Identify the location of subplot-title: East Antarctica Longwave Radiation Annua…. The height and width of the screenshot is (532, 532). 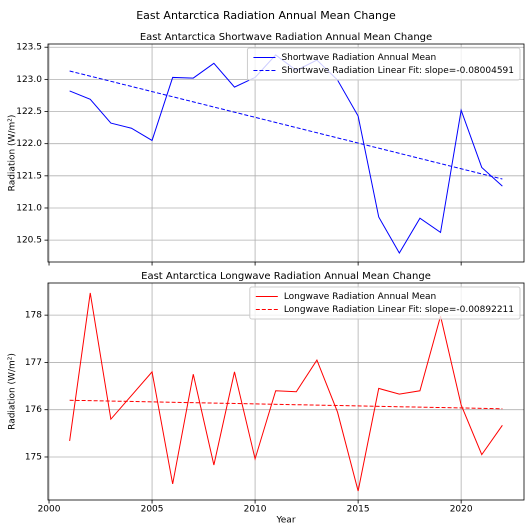
(286, 276).